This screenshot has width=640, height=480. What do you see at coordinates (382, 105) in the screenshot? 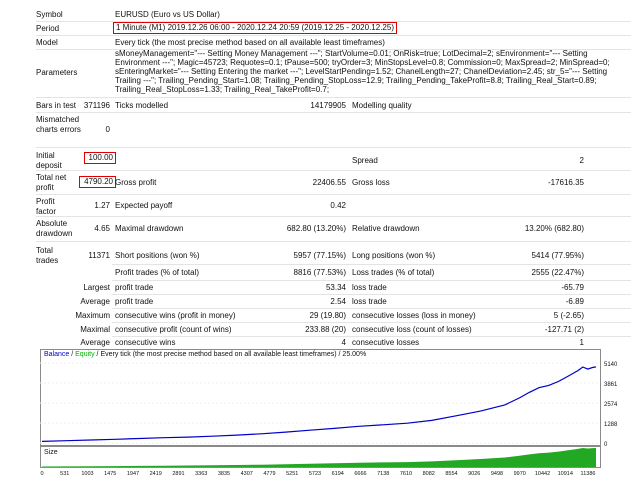
I see `quality-label: Modelling quality` at bounding box center [382, 105].